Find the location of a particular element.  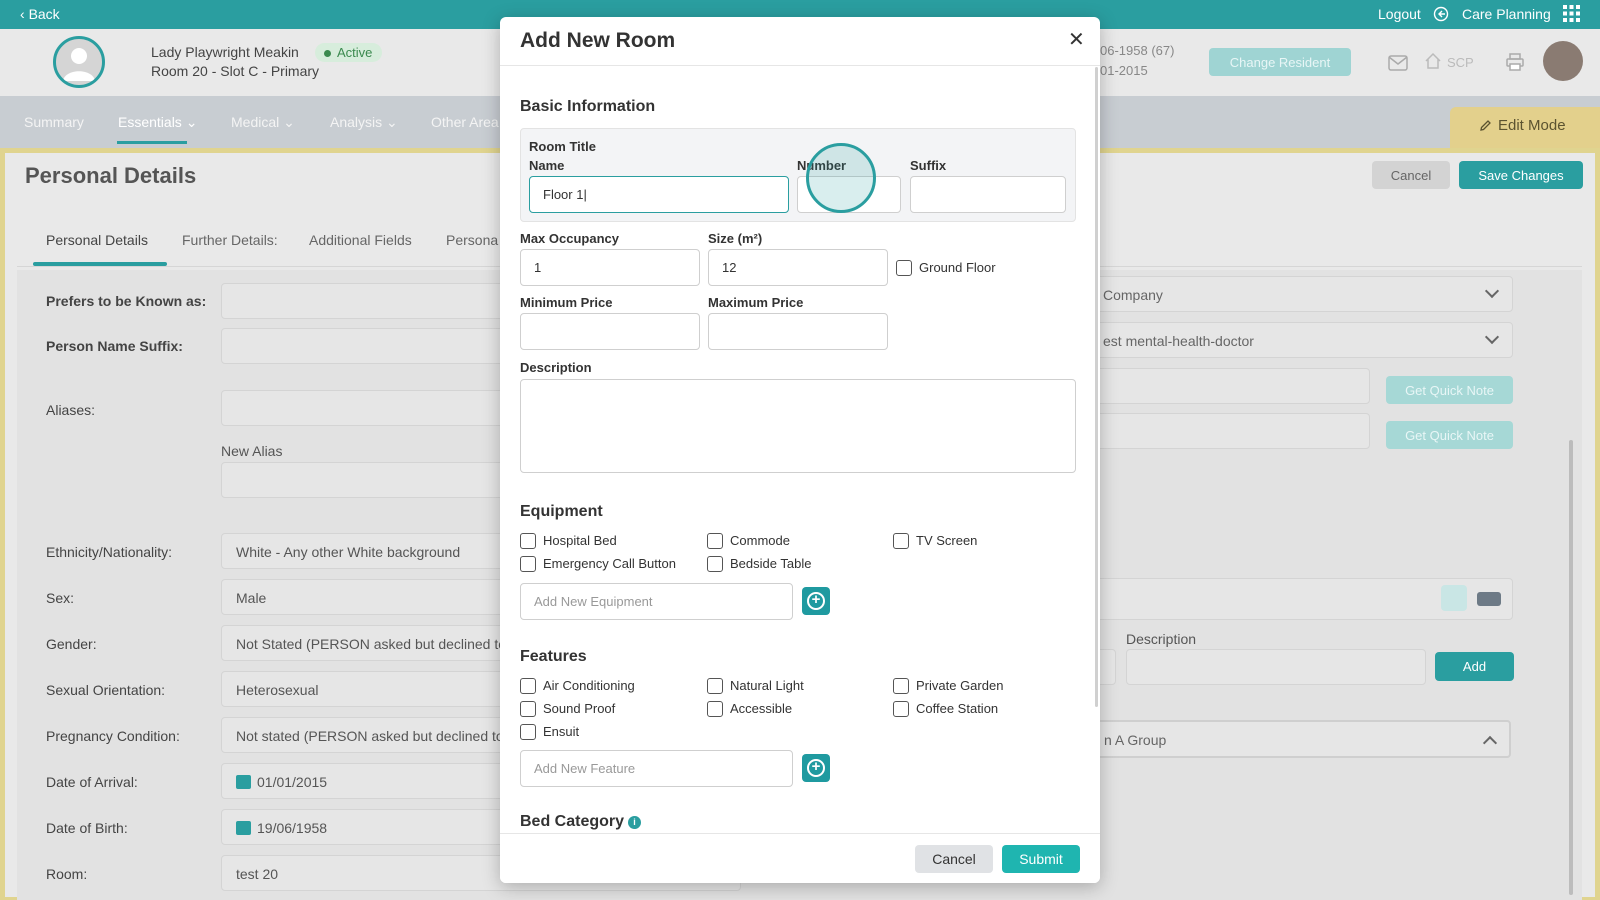

doctor-select: est mental-health-doctor is located at coordinates (1301, 340).